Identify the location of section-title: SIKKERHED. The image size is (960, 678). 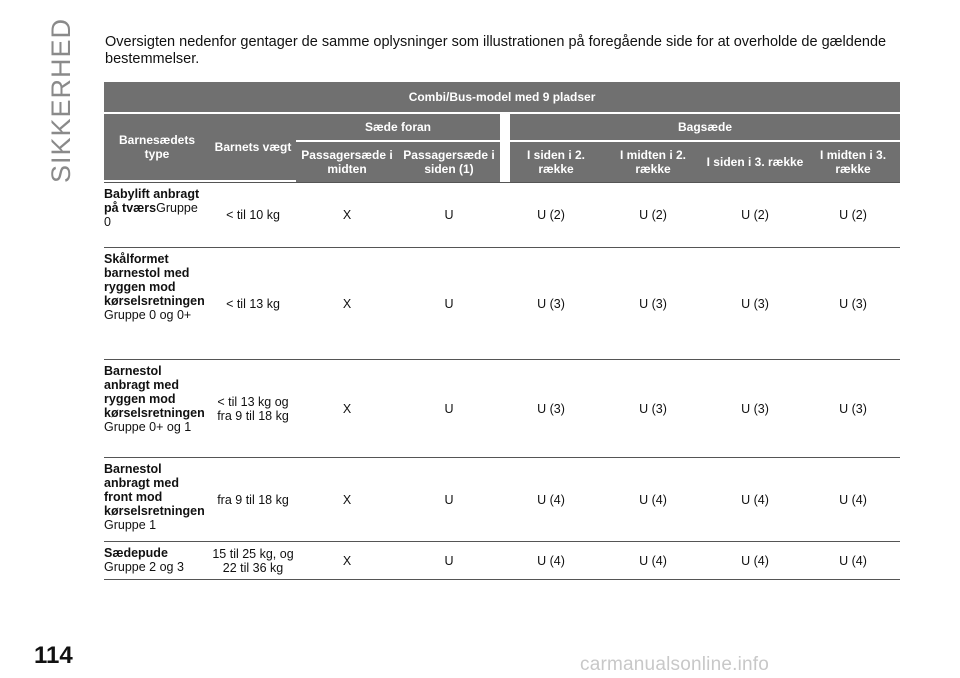
(62, 99).